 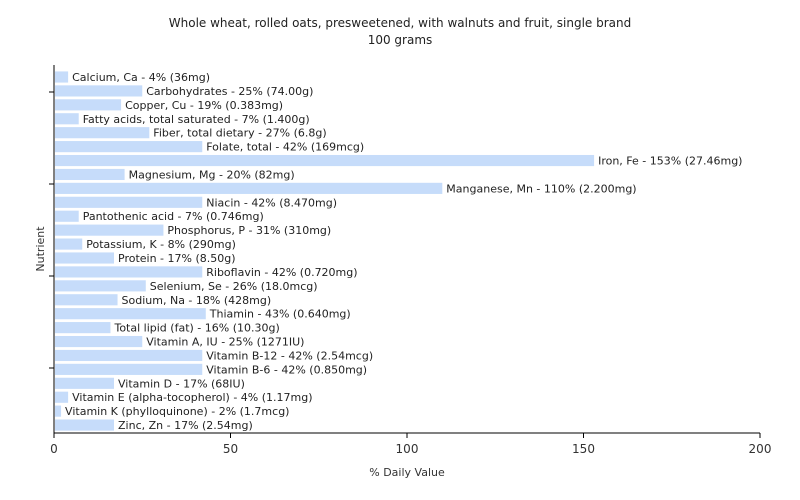 I want to click on bar-label: Thiamin - 43% (0.640mg), so click(x=280, y=314).